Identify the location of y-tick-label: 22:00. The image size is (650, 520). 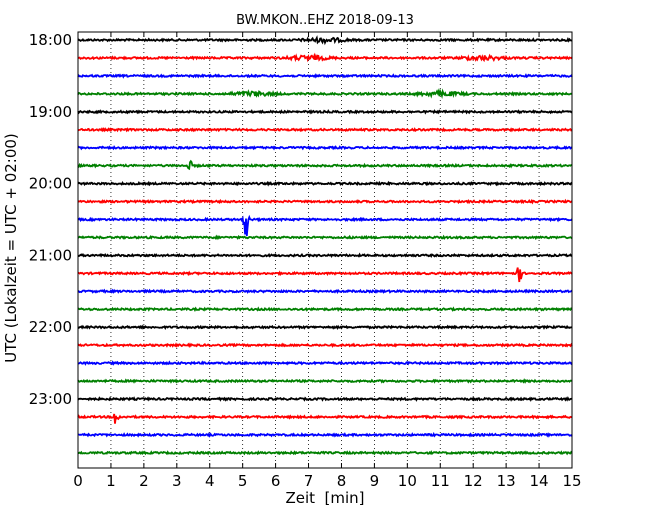
(50, 327).